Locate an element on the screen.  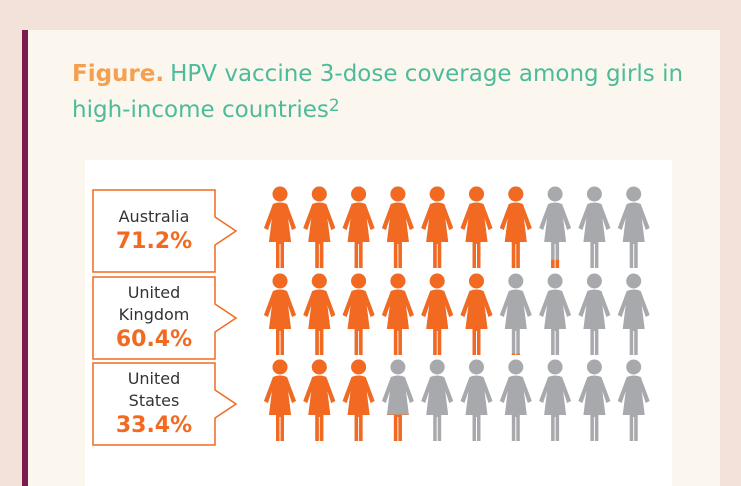
row-label: United States 33.4% is located at coordinates (154, 404).